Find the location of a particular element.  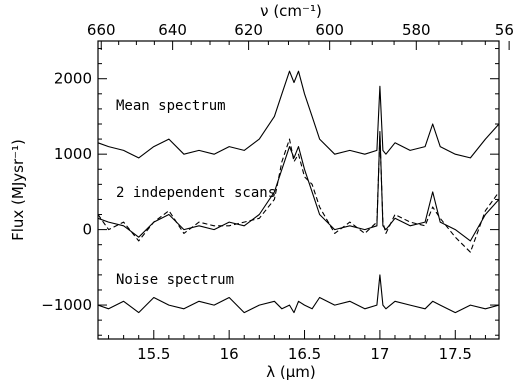

top-axis-title: ν (cm⁻¹) is located at coordinates (291, 11).